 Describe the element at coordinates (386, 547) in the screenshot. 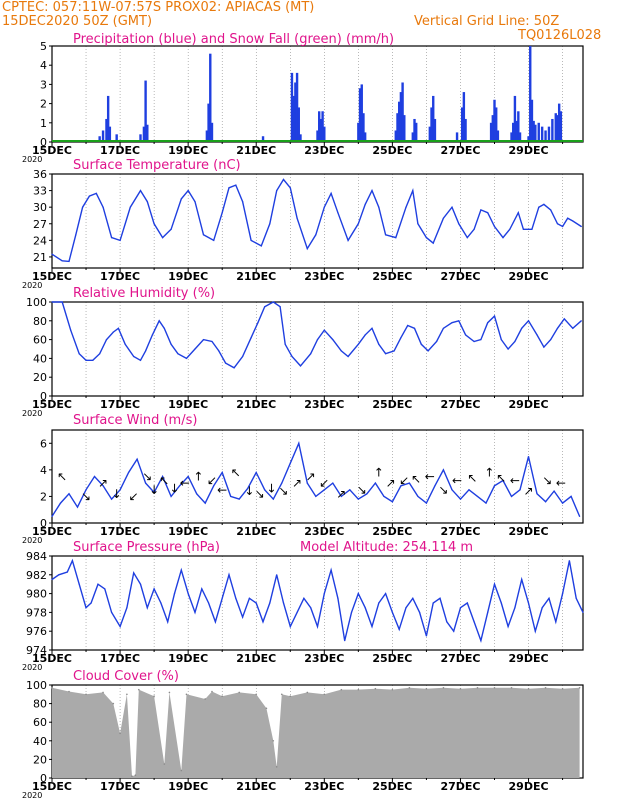

I see `panel-annotation: Model Altitude: 254.114 m` at that location.